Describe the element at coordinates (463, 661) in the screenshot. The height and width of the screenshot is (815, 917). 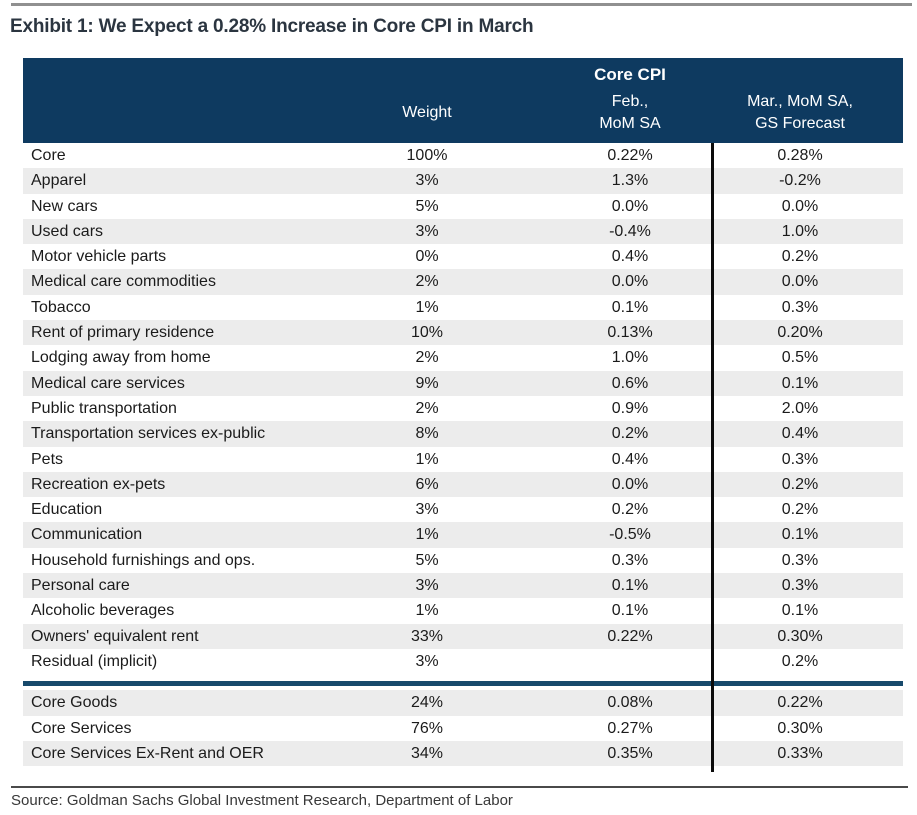
I see `table-row: Residual (implicit) 3% 0.2%` at that location.